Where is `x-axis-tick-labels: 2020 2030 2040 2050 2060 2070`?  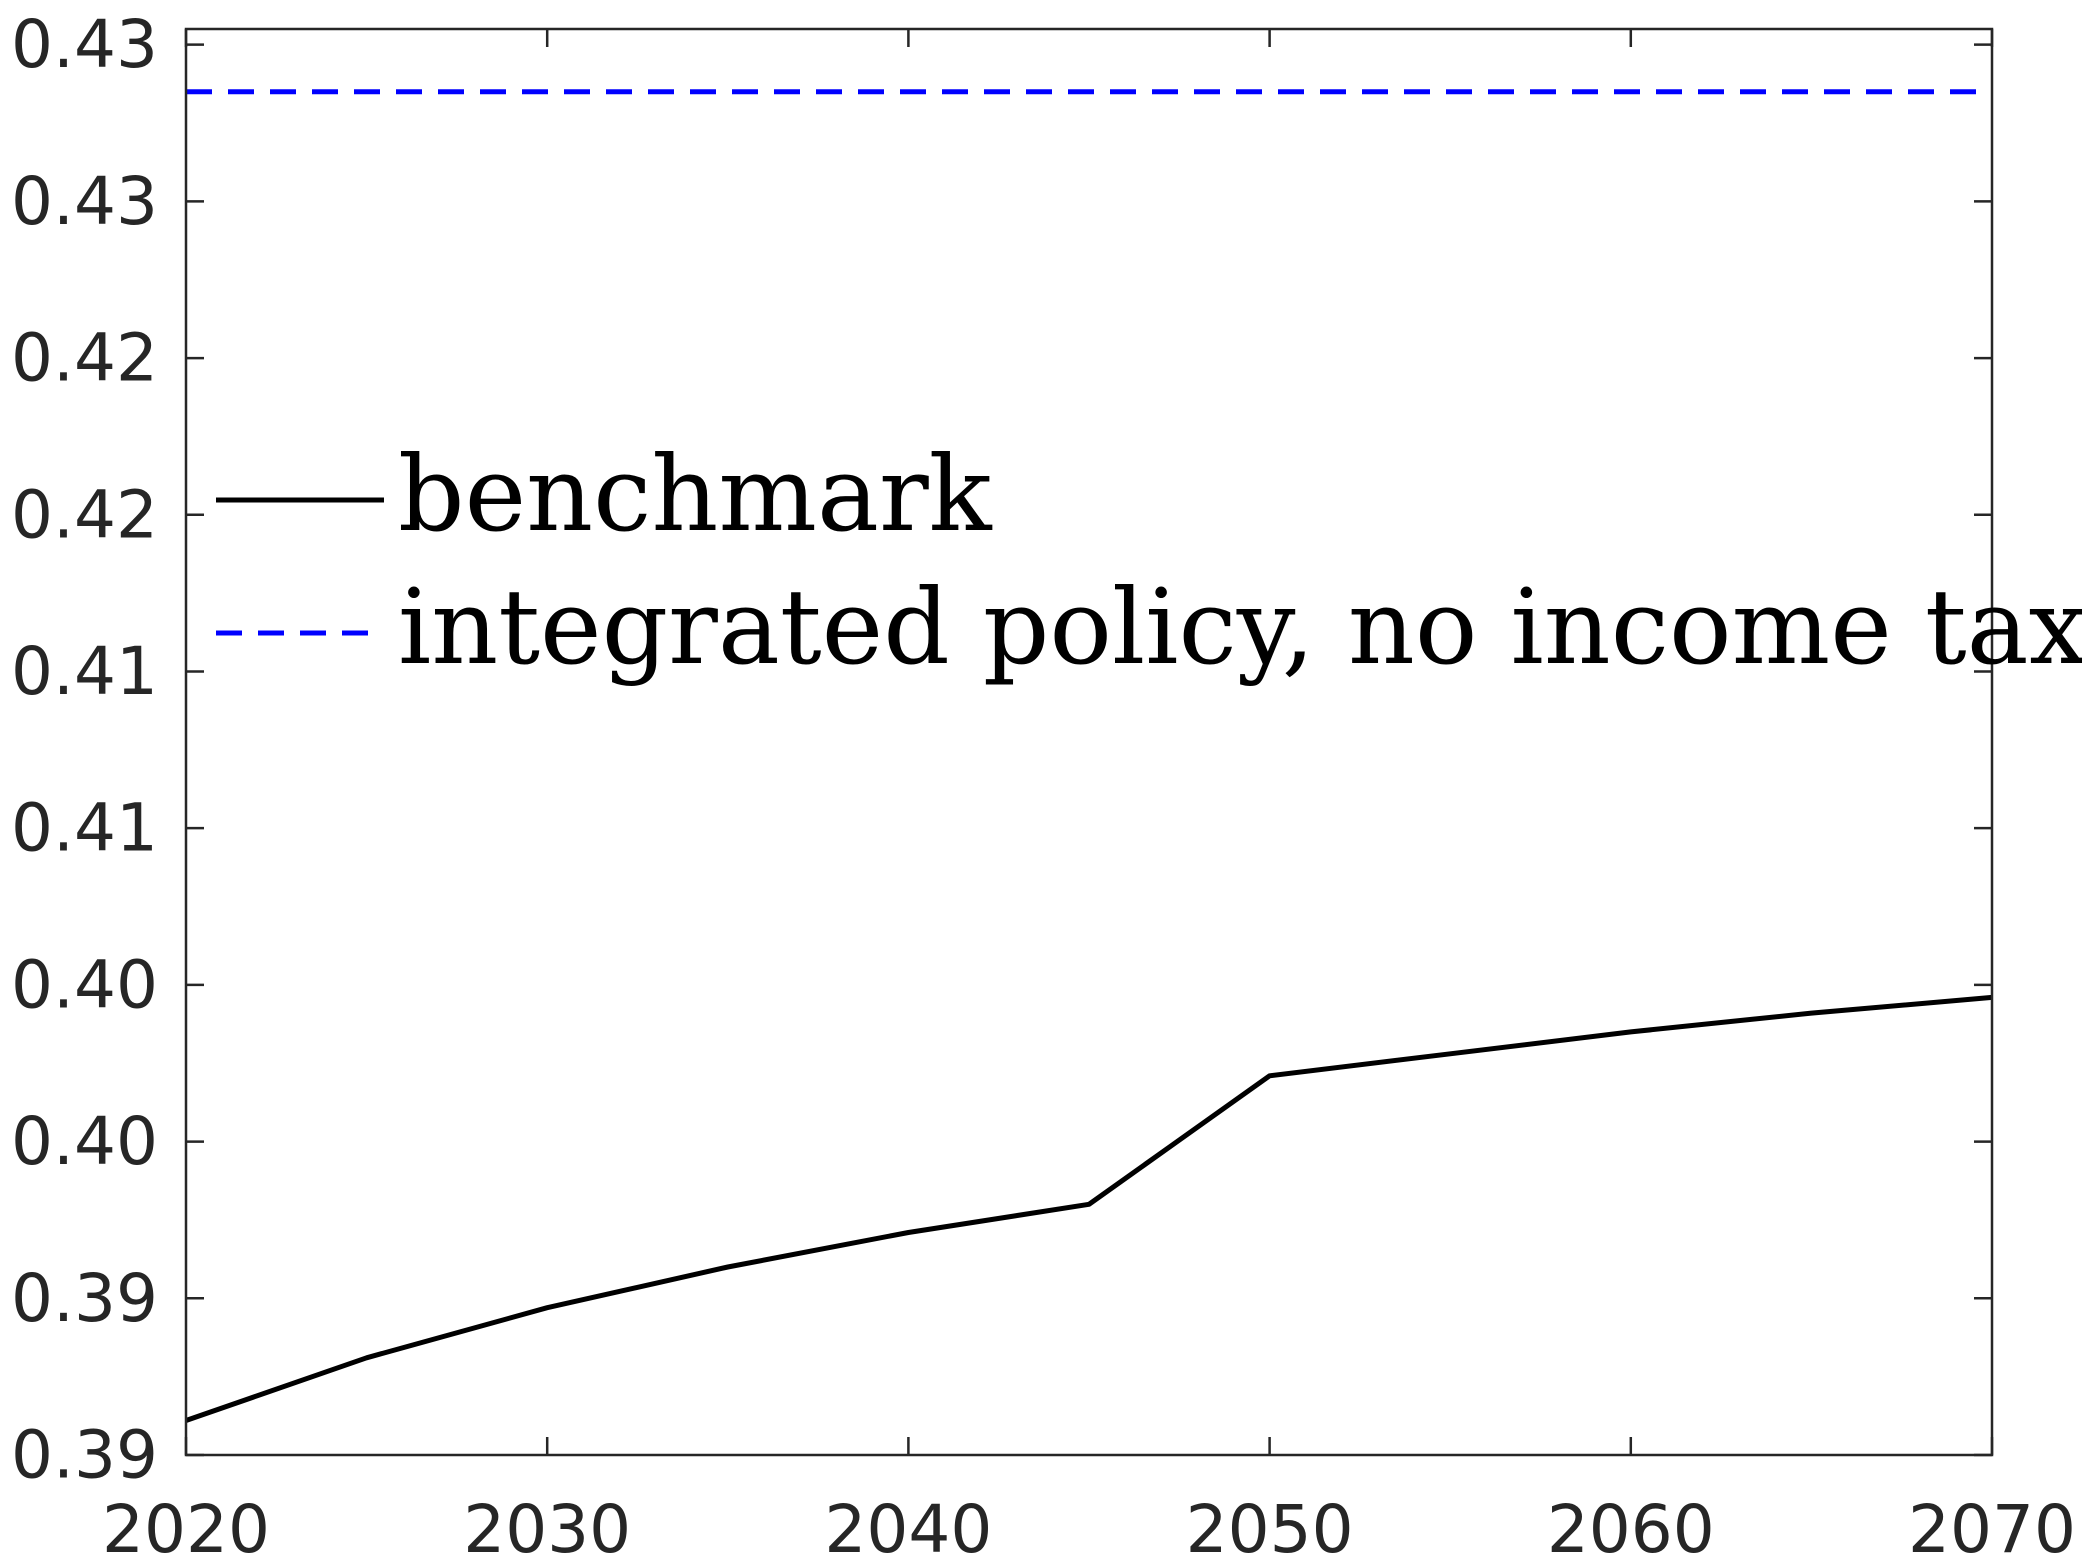 x-axis-tick-labels: 2020 2030 2040 2050 2060 2070 is located at coordinates (1089, 1522).